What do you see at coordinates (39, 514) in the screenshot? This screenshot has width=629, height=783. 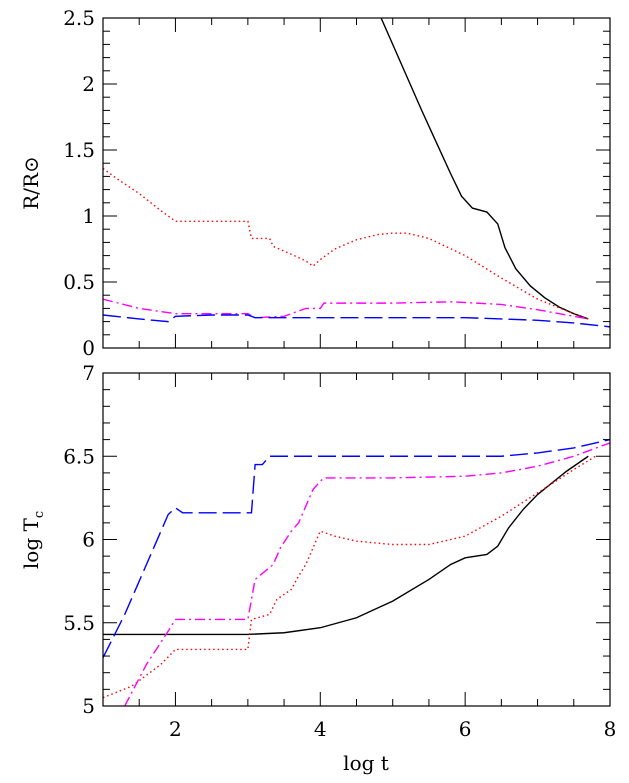 I see `bottom-y-axis-title-sub: c` at bounding box center [39, 514].